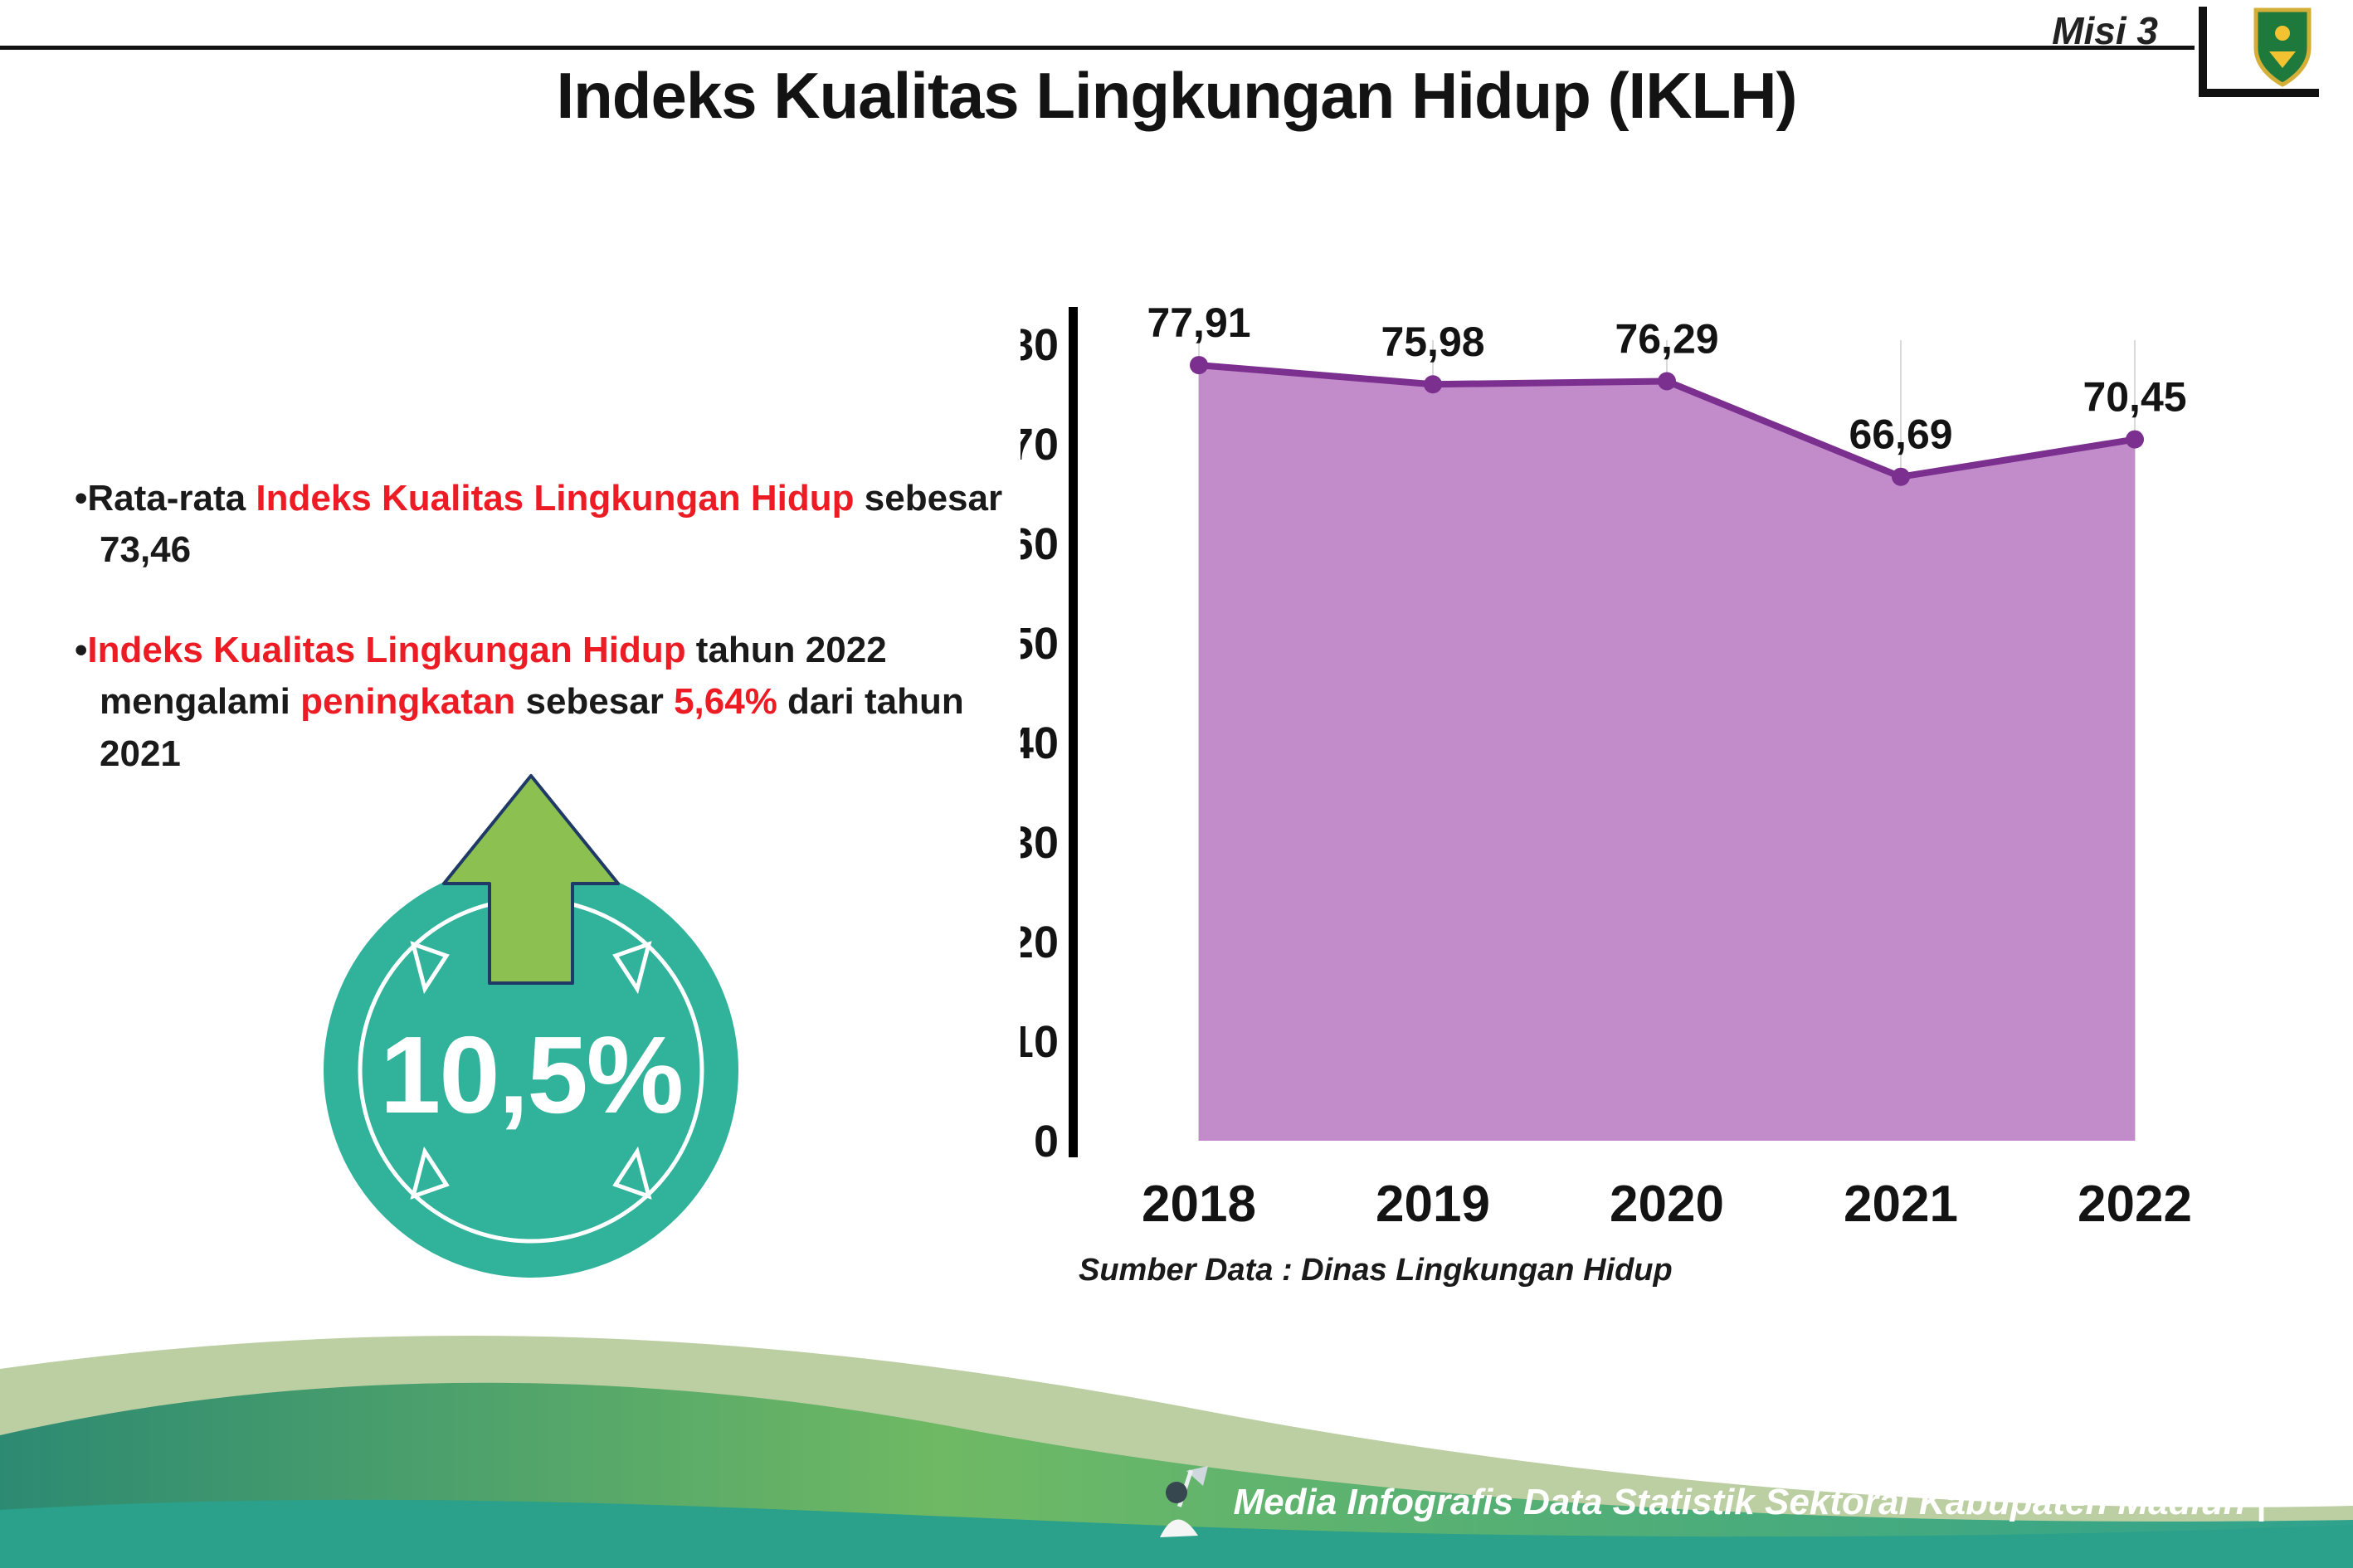 This screenshot has width=2353, height=1568. I want to click on top-divider, so click(1097, 48).